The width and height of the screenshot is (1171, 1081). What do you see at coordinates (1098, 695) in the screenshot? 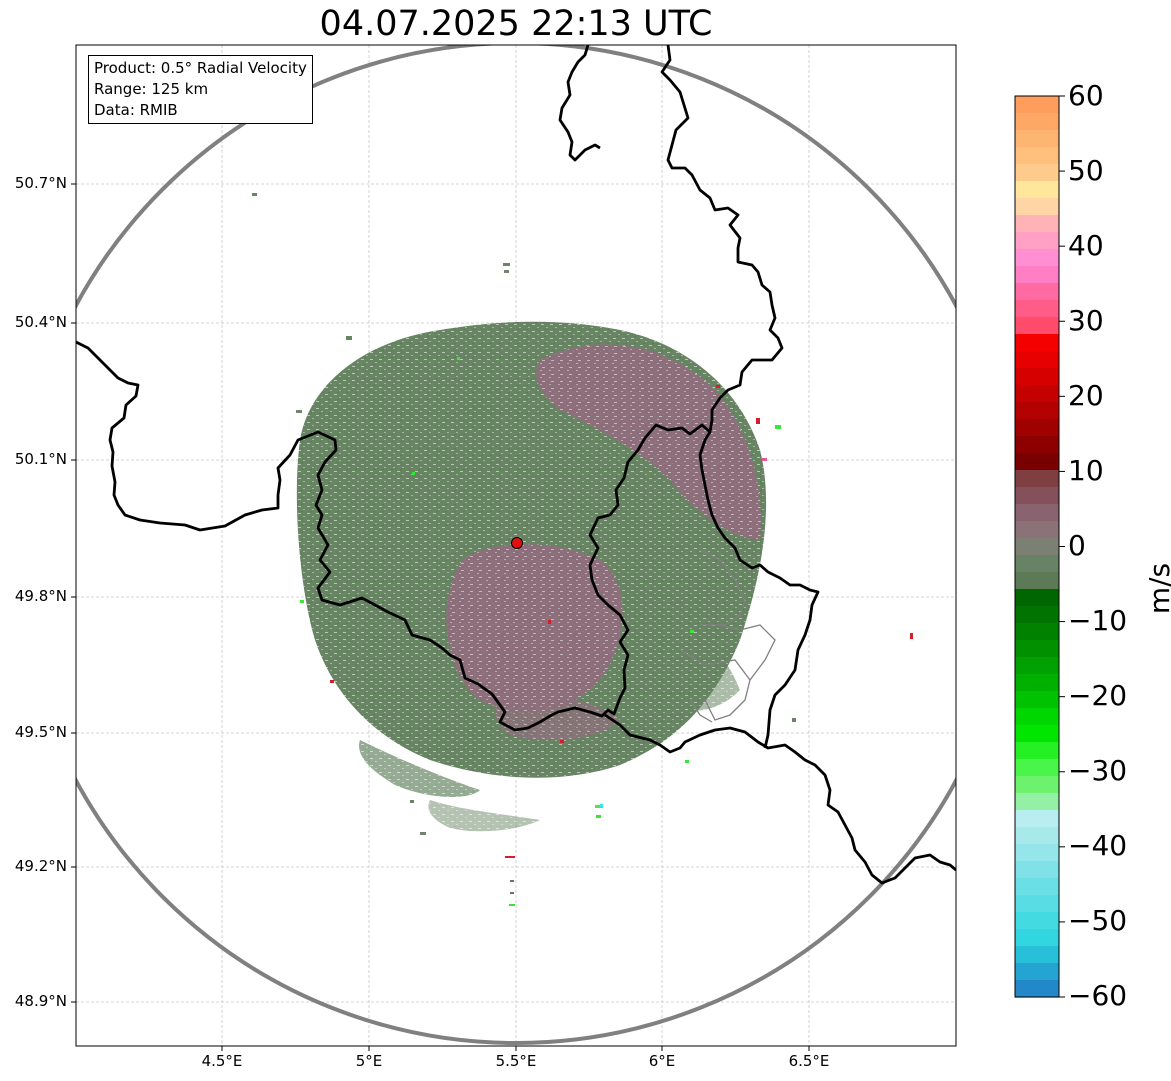
I see `colorbar-tick-label: −20` at bounding box center [1098, 695].